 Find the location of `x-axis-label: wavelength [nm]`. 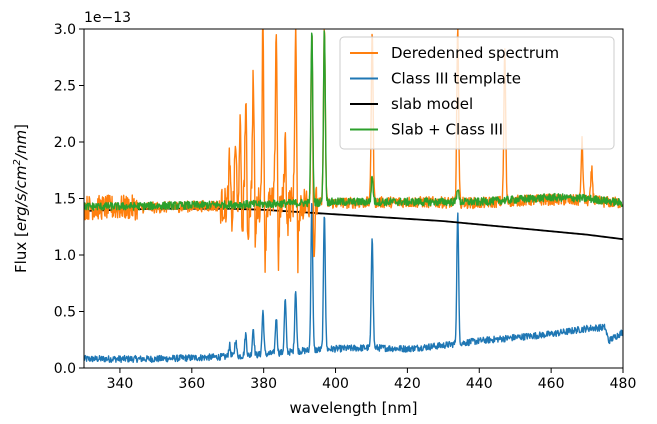

x-axis-label: wavelength [nm] is located at coordinates (354, 408).